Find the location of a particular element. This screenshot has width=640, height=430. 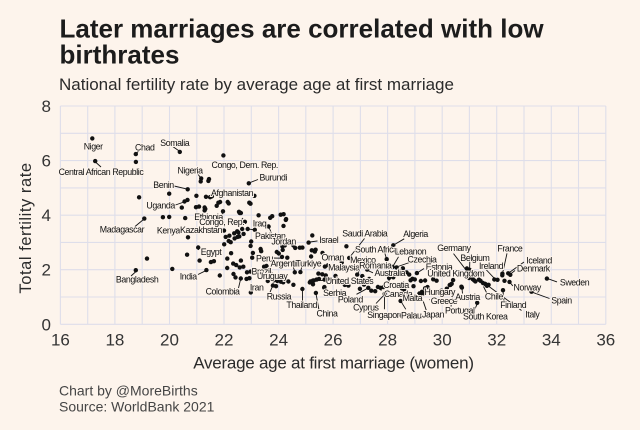

svg-text: Kenya is located at coordinates (168, 231).